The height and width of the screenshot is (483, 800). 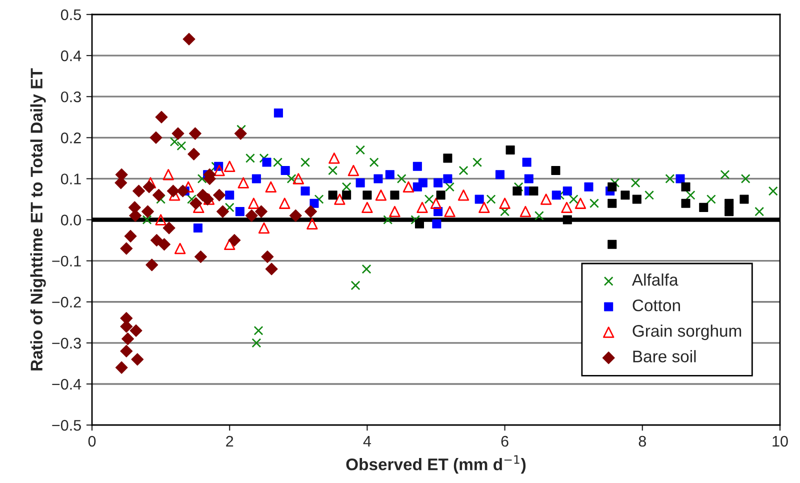 I want to click on y-tick-label: 0.0, so click(x=70, y=220).